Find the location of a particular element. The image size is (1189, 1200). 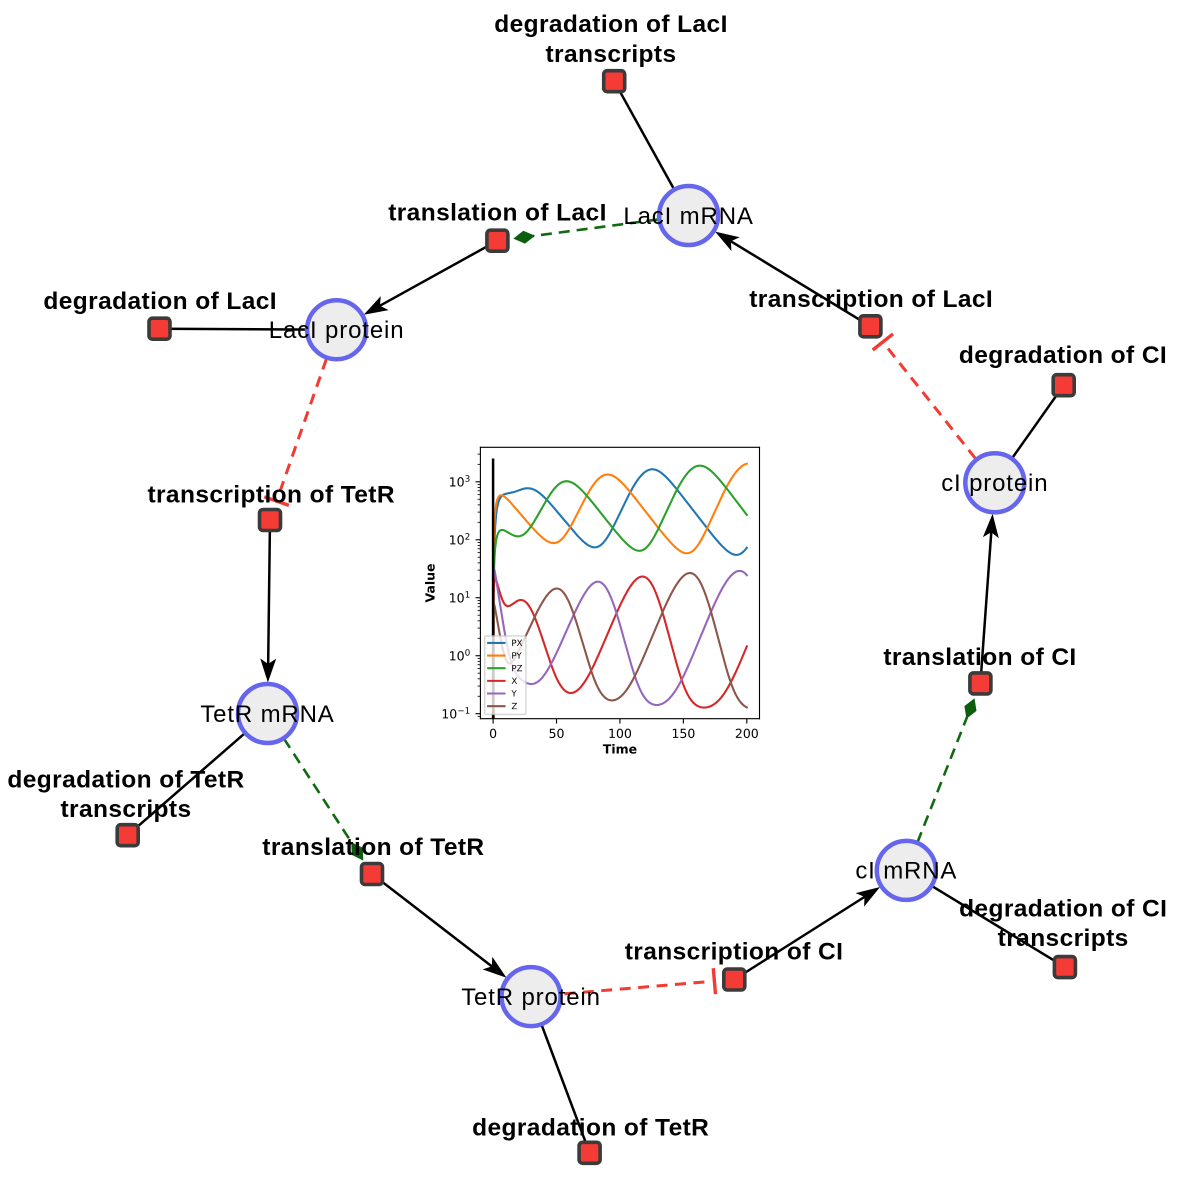

svg-text: transcription of CI is located at coordinates (734, 952).